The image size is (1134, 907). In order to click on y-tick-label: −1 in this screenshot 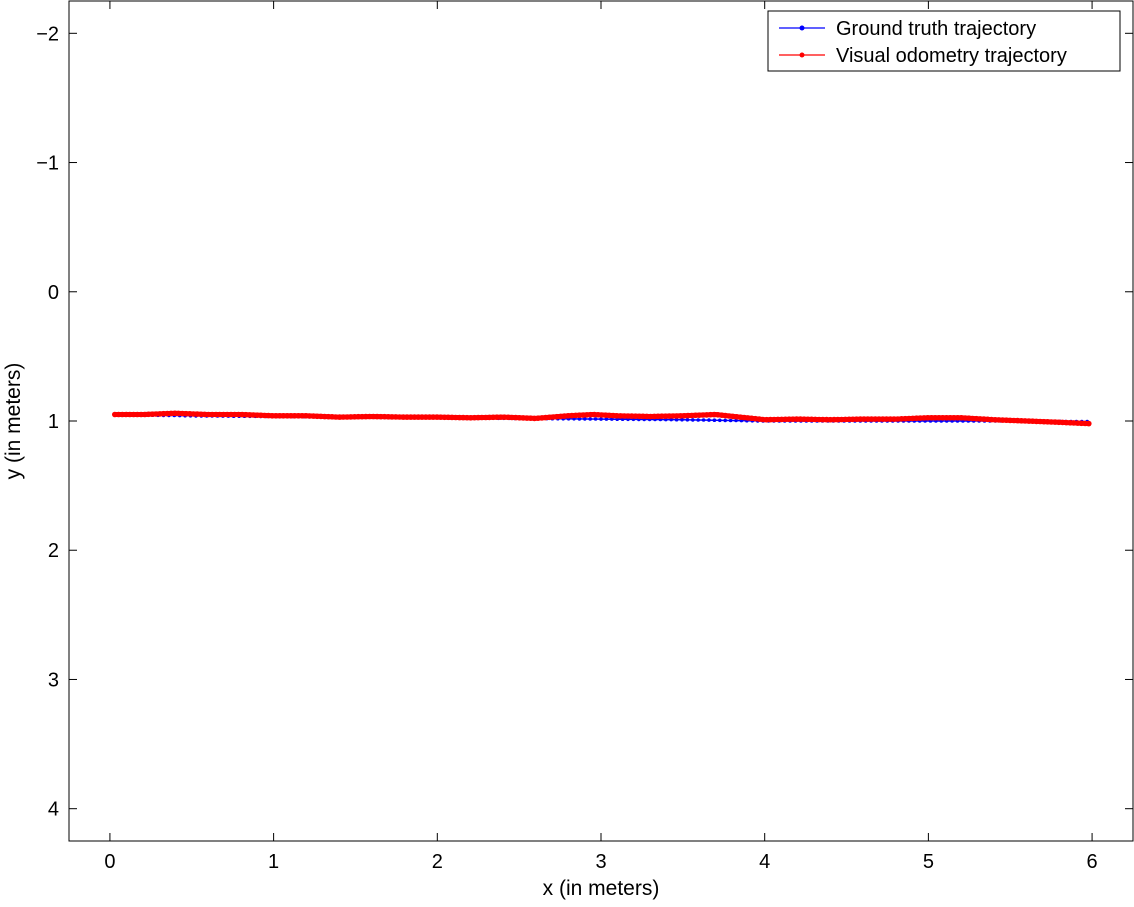, I will do `click(47, 164)`.